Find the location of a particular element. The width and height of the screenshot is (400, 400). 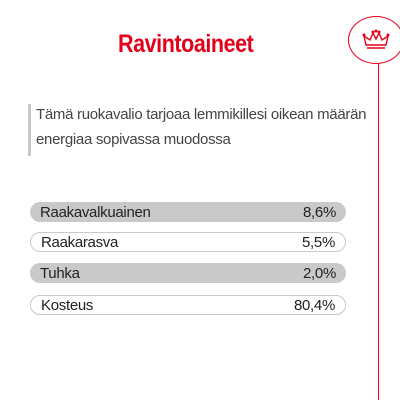

nutrient-label: Kosteus is located at coordinates (67, 305).